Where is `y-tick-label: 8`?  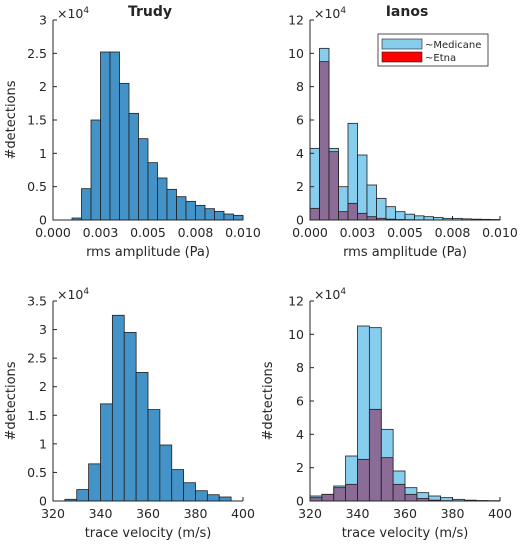
y-tick-label: 8 is located at coordinates (300, 86).